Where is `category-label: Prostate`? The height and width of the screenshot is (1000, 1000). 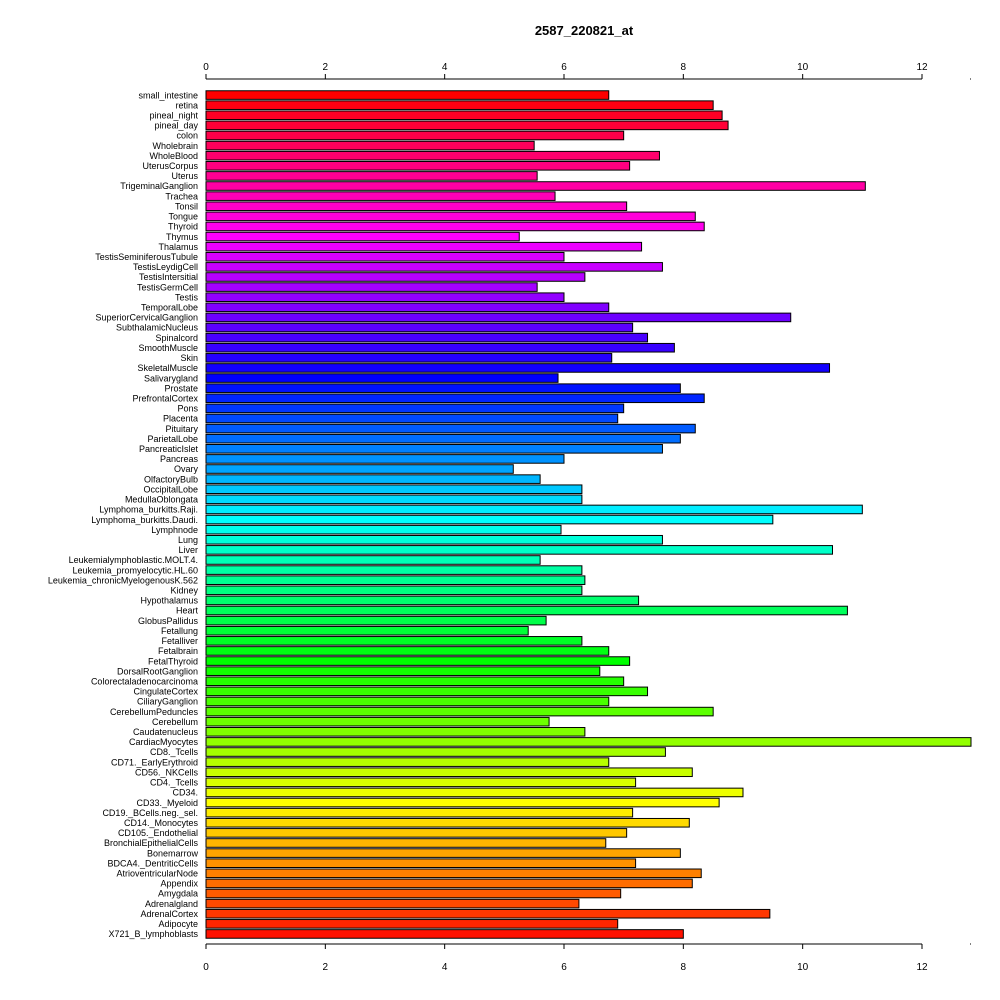 category-label: Prostate is located at coordinates (181, 388).